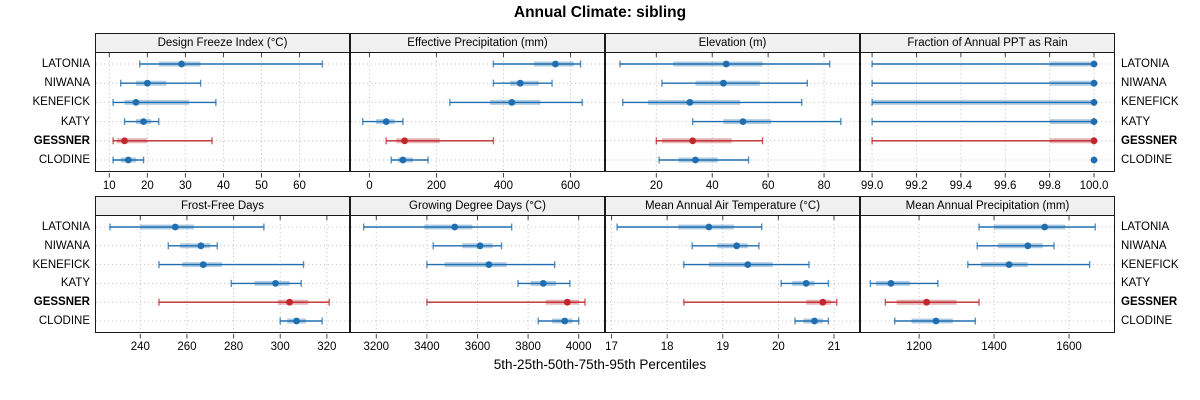 The height and width of the screenshot is (400, 1200). Describe the element at coordinates (477, 206) in the screenshot. I see `panel-5-title: Growing Degree Days (°C)` at that location.